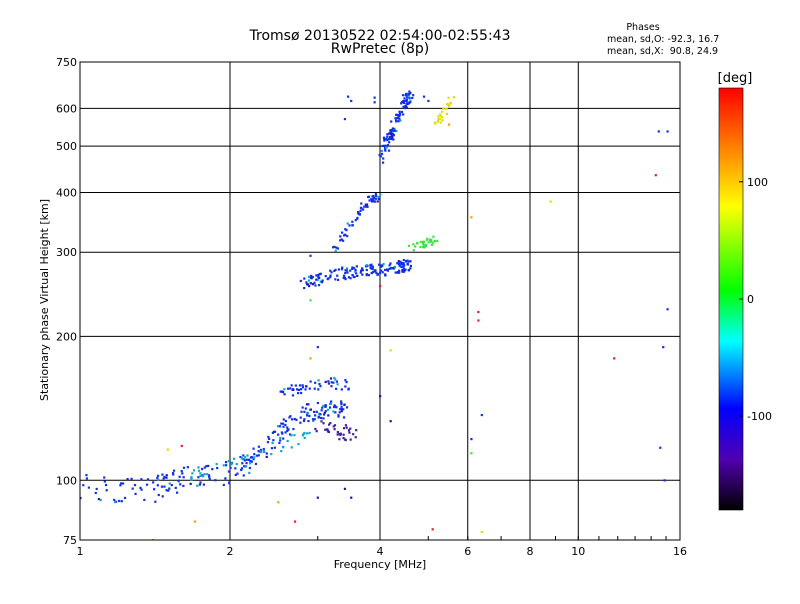  Describe the element at coordinates (66, 192) in the screenshot. I see `y-tick-label: 400` at that location.